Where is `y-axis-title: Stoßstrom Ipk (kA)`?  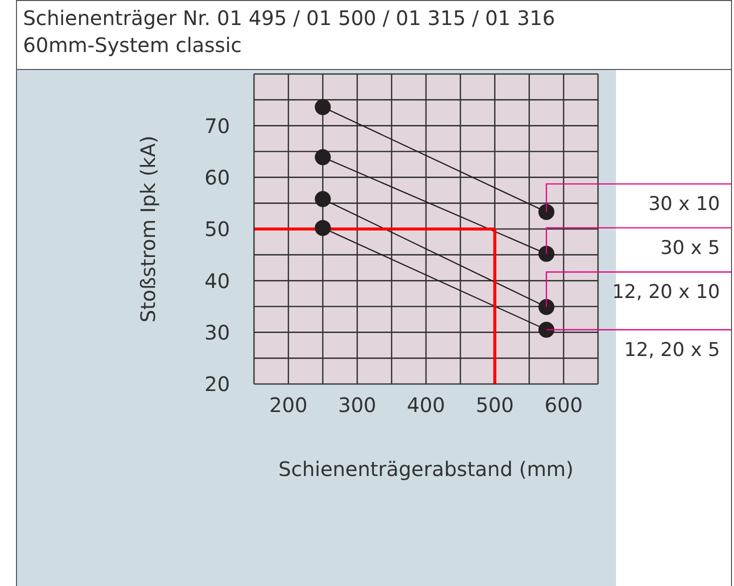
y-axis-title: Stoßstrom Ipk (kA) is located at coordinates (148, 229).